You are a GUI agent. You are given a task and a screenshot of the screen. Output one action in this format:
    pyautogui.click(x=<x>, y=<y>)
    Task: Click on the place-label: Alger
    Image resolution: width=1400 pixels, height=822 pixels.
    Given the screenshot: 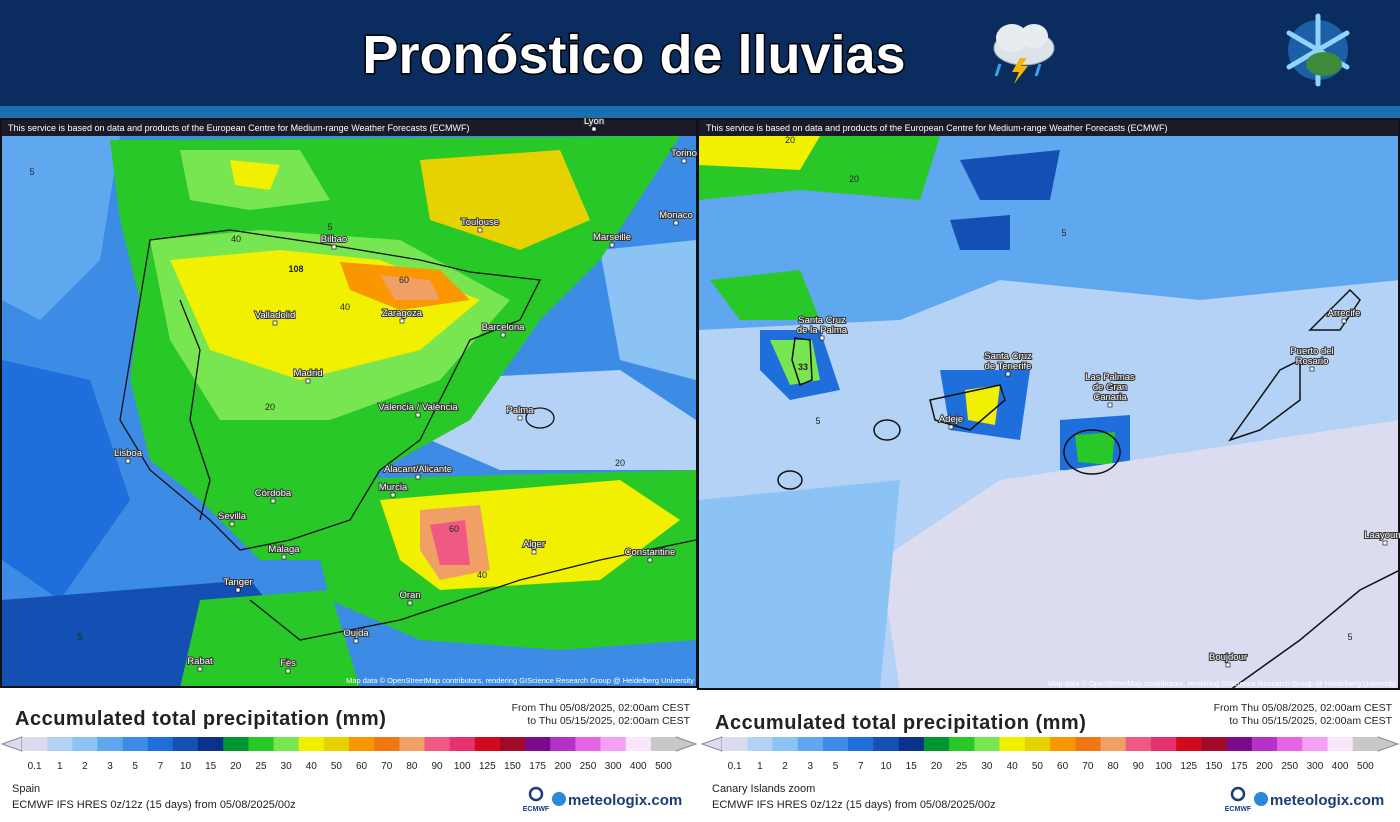 What is the action you would take?
    pyautogui.click(x=534, y=544)
    